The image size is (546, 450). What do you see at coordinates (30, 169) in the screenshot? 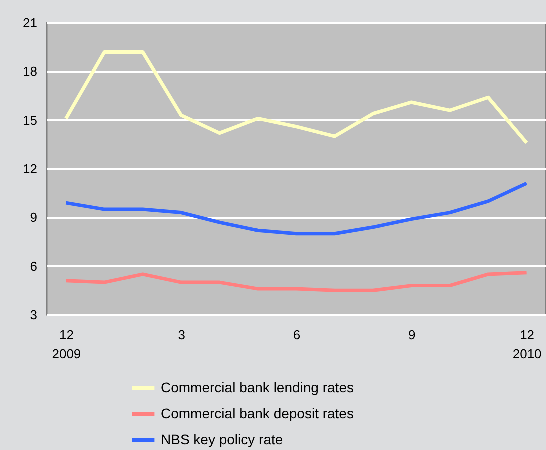
I see `y-tick-label: 12` at bounding box center [30, 169].